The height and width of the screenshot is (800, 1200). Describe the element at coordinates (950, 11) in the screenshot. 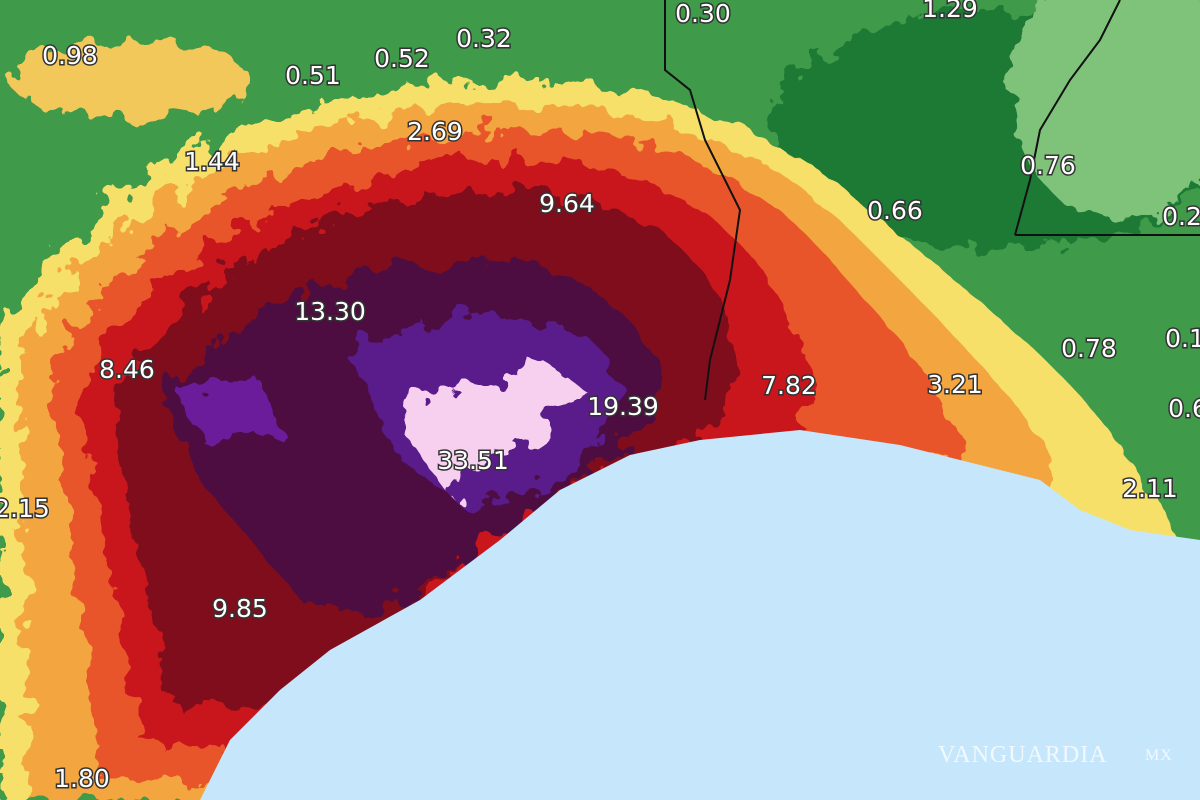

I see `rainfall-label: 1.29` at that location.